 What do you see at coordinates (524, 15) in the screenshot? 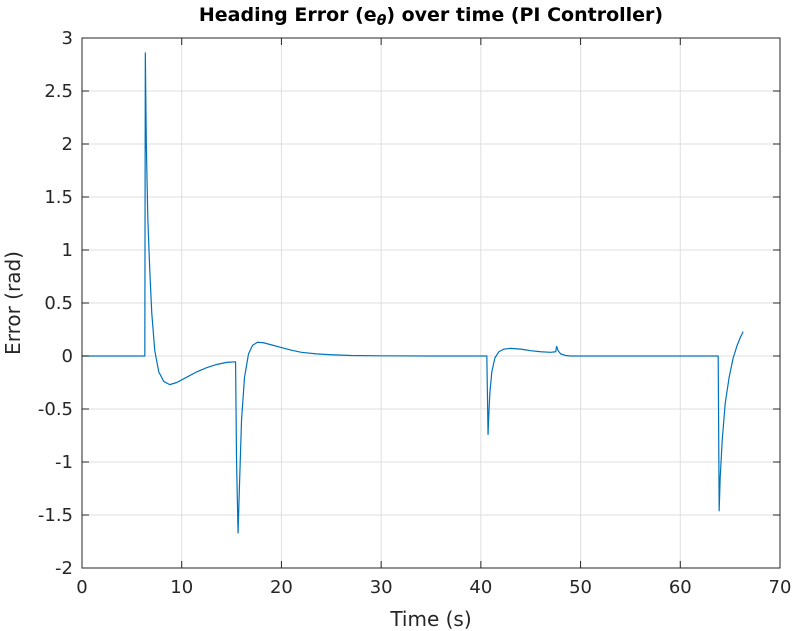
I see `chart-title-rest: ) over time (PI Controller)` at bounding box center [524, 15].